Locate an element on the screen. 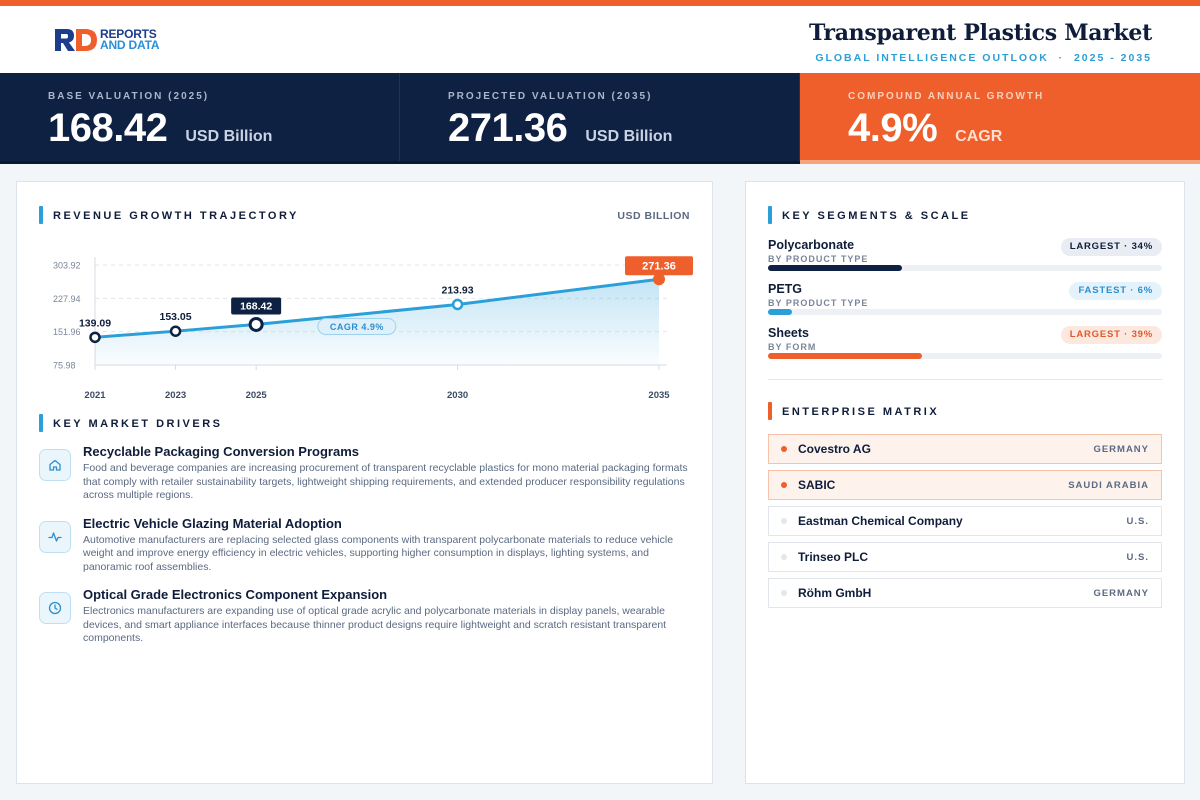 The image size is (1200, 800). y-tick-label: 303.92 is located at coordinates (67, 266).